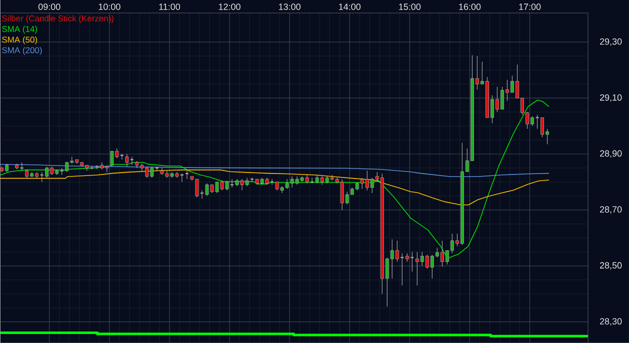  What do you see at coordinates (611, 98) in the screenshot?
I see `y-tick-label: 29,10` at bounding box center [611, 98].